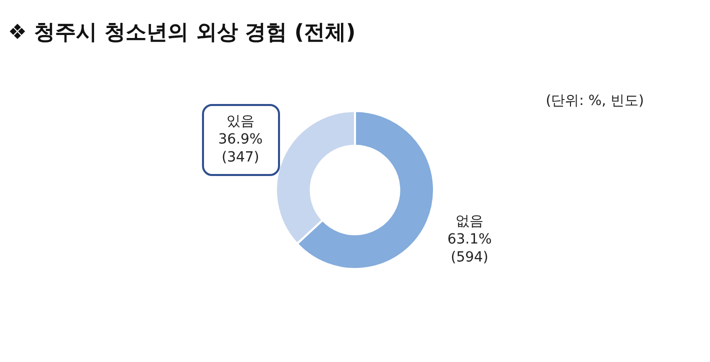 The height and width of the screenshot is (362, 710). Describe the element at coordinates (240, 122) in the screenshot. I see `slice-label: 있음` at that location.